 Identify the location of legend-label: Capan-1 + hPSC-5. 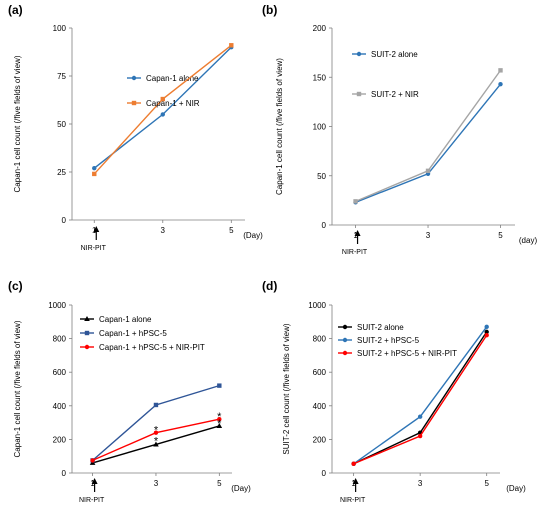
(133, 333).